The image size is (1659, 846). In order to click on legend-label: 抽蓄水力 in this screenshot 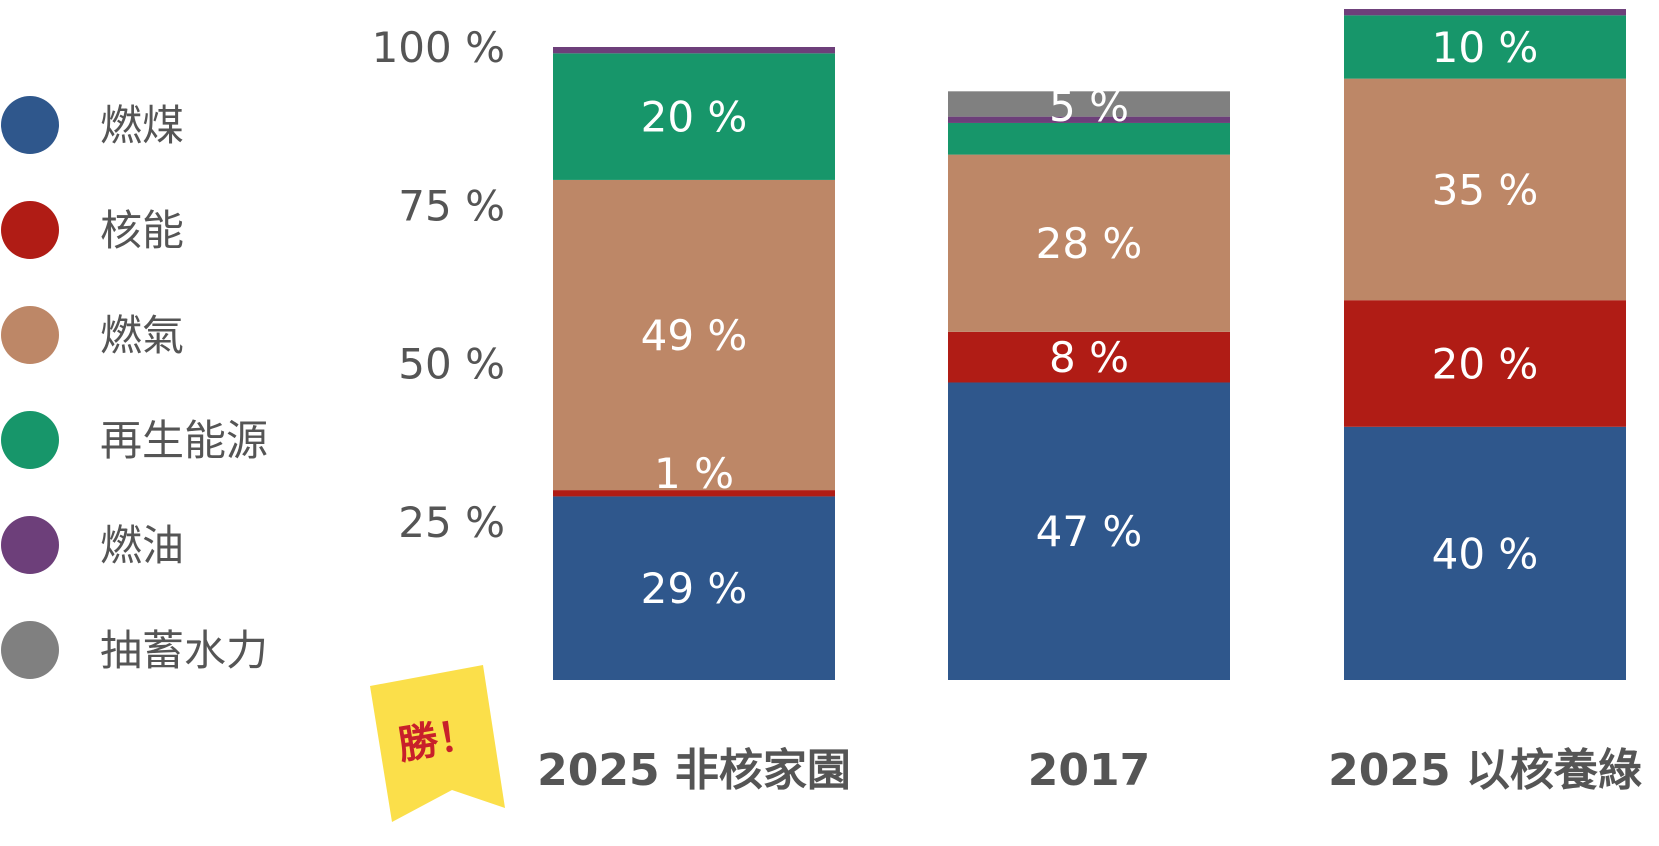, I will do `click(184, 650)`.